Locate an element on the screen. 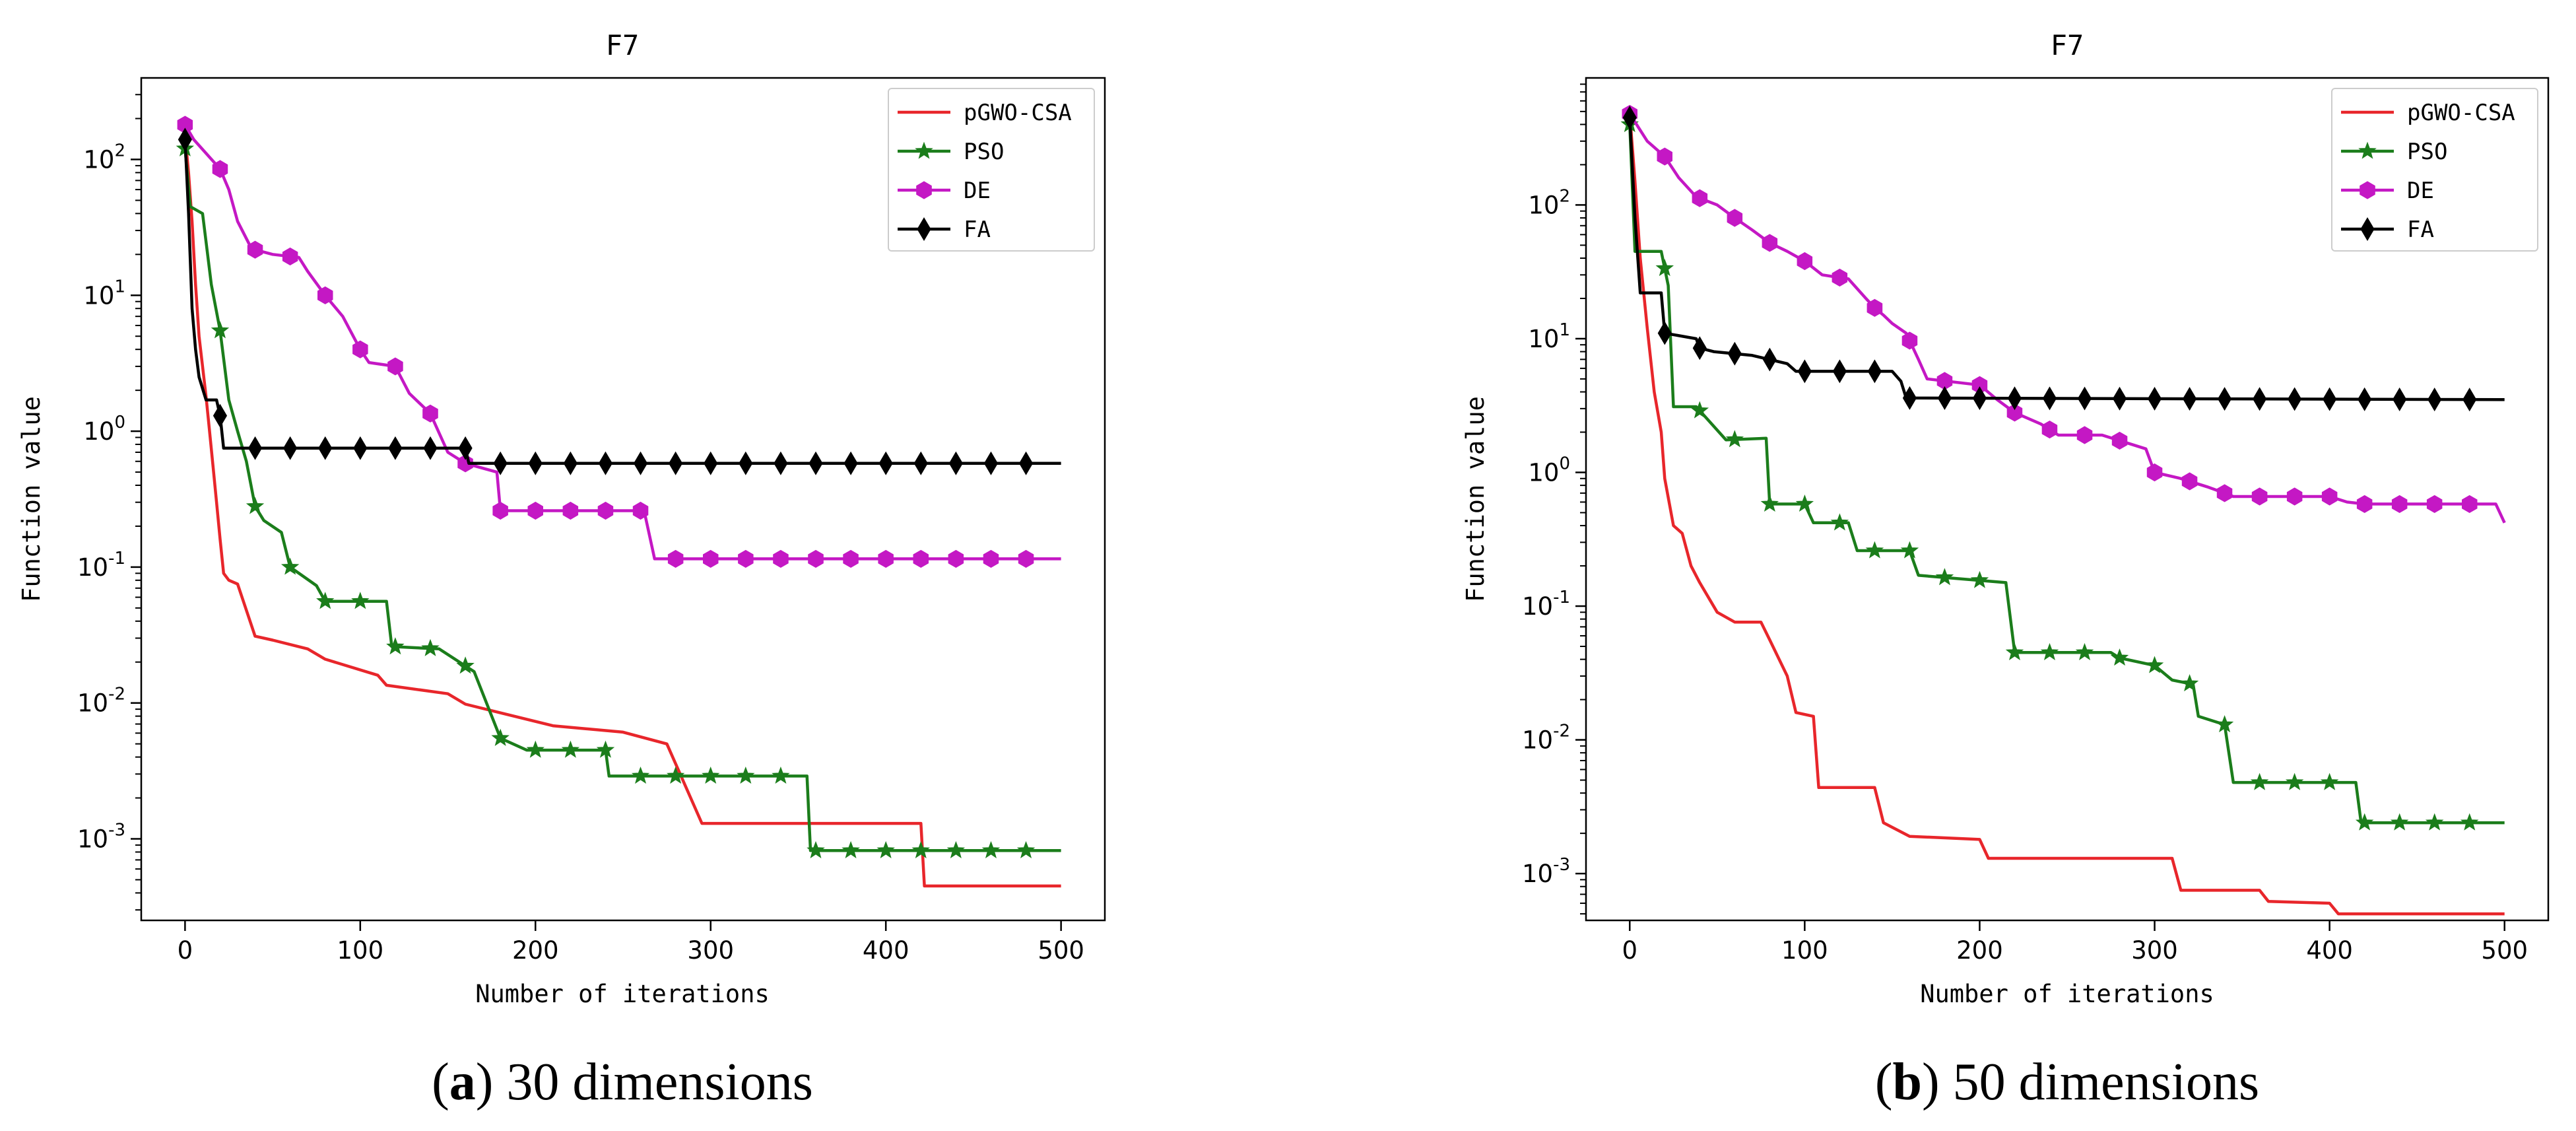 The image size is (2576, 1131). chart-a-xlabel: Number of iterations is located at coordinates (622, 994).